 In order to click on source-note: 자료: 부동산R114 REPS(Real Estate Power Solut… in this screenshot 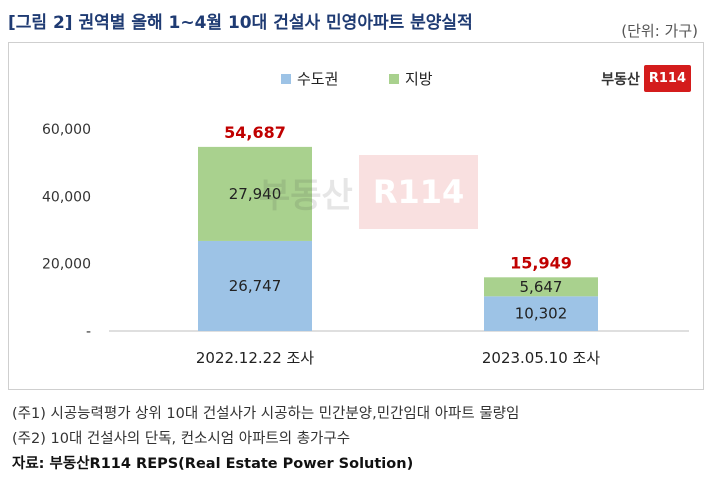, I will do `click(213, 464)`.